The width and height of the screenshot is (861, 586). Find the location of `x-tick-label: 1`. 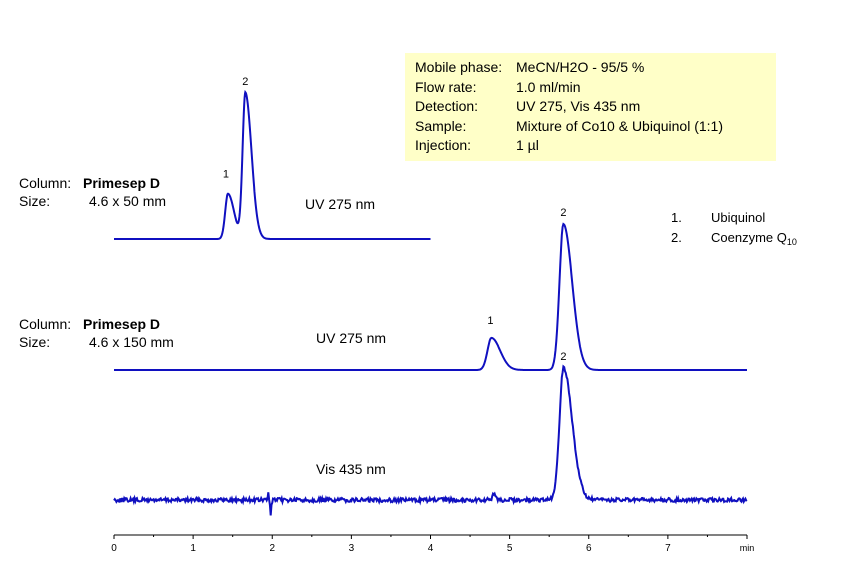

x-tick-label: 1 is located at coordinates (193, 548).